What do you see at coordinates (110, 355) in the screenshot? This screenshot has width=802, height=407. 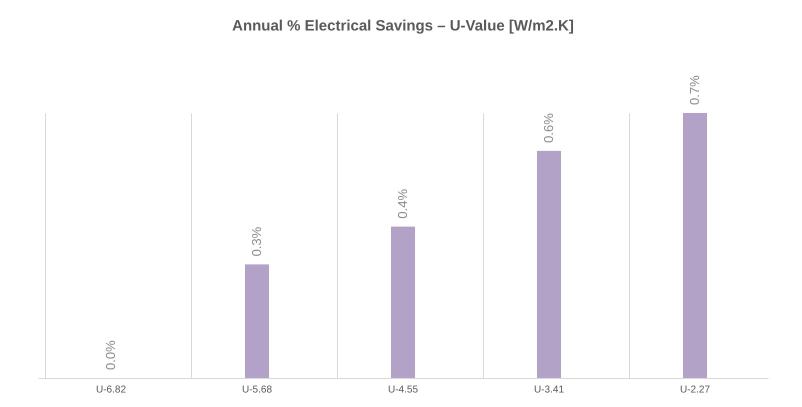 I see `data-label: 0.0%` at bounding box center [110, 355].